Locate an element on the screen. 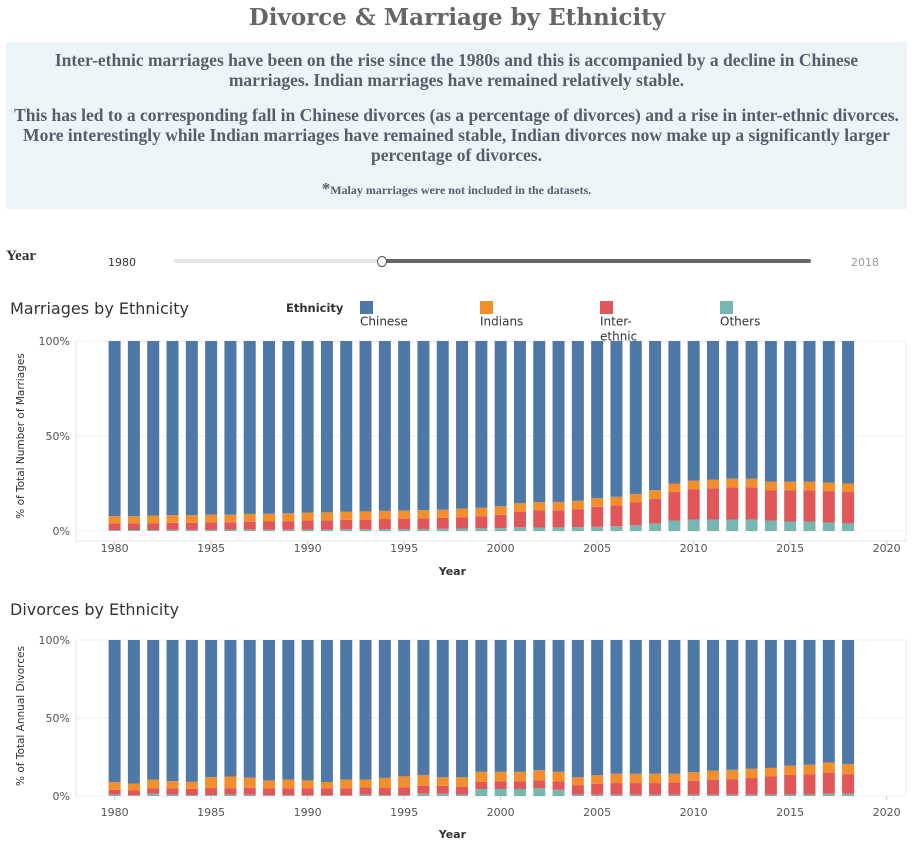  bar-chinese-2011 is located at coordinates (712, 705).